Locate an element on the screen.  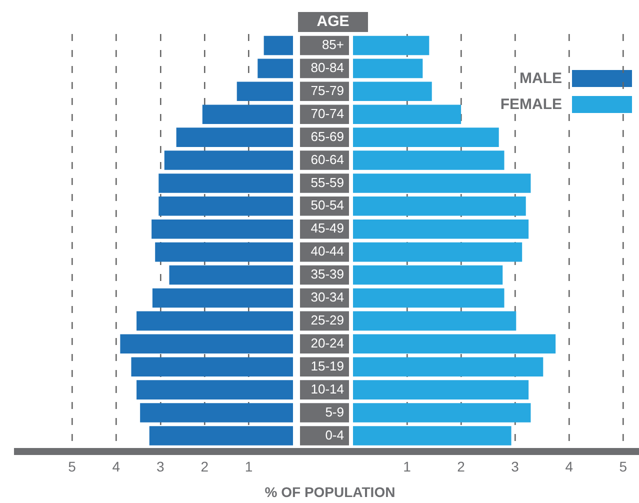
y-tick-label: 50-54 is located at coordinates (327, 205).